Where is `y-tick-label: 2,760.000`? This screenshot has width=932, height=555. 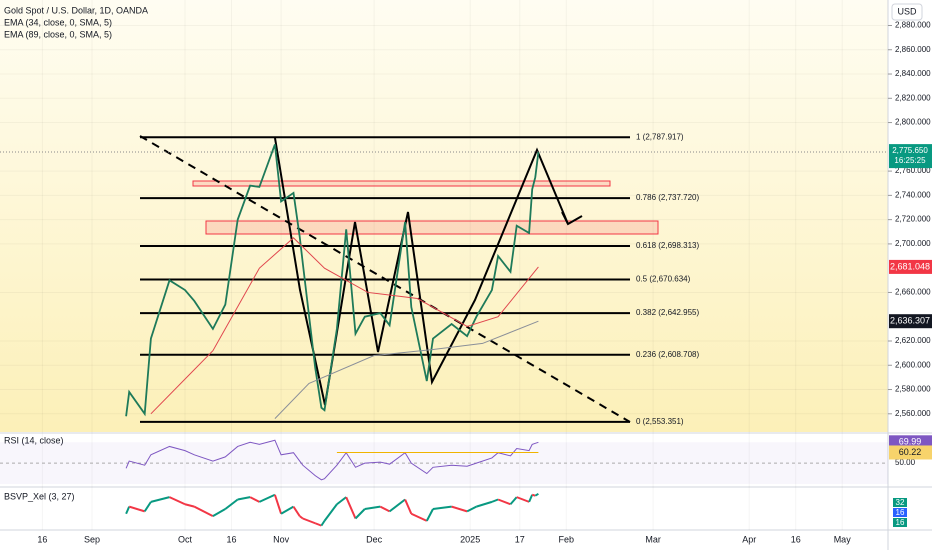
y-tick-label: 2,760.000 is located at coordinates (913, 170).